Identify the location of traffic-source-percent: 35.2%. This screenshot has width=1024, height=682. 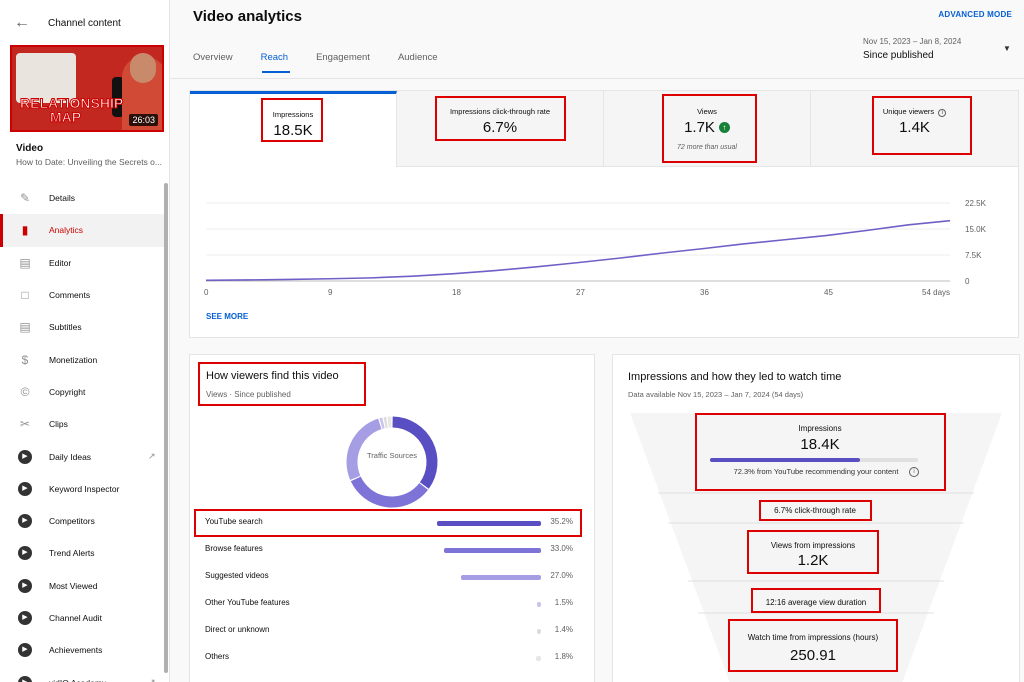
(561, 521).